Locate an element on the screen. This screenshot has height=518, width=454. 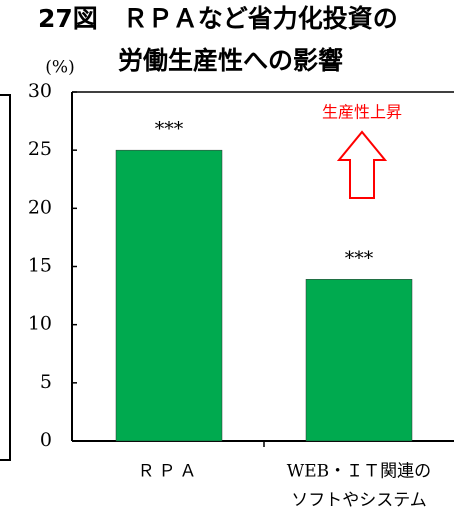
y-tick-label: 20 is located at coordinates (40, 207).